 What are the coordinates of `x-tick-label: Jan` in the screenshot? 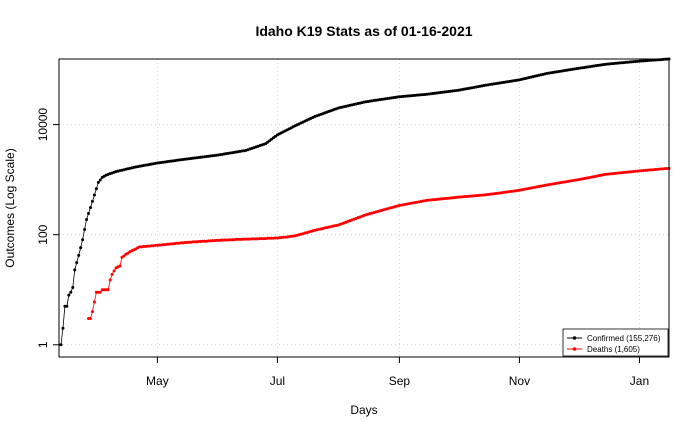 It's located at (639, 381).